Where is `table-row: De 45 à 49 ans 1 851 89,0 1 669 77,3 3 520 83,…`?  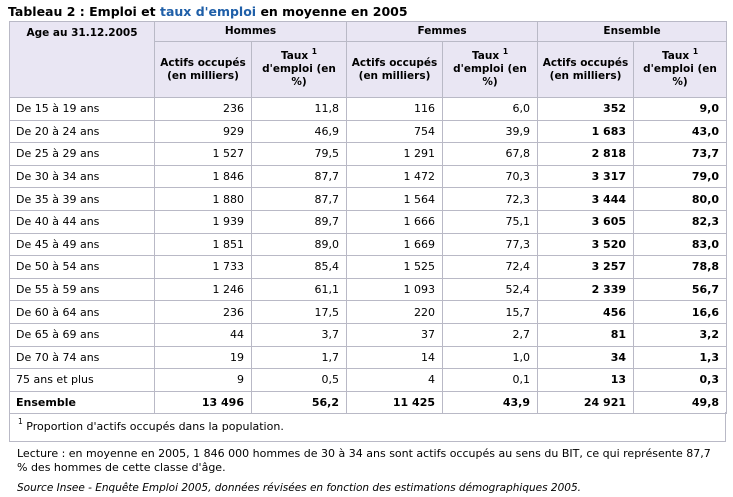 table-row: De 45 à 49 ans 1 851 89,0 1 669 77,3 3 520 83,… is located at coordinates (368, 244).